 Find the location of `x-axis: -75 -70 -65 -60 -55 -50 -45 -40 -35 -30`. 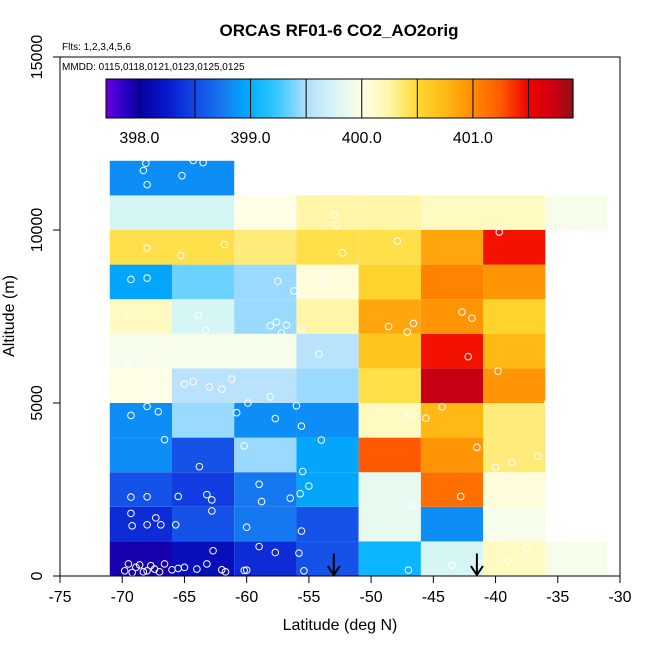

x-axis: -75 -70 -65 -60 -55 -50 -45 -40 -35 -30 is located at coordinates (340, 591).